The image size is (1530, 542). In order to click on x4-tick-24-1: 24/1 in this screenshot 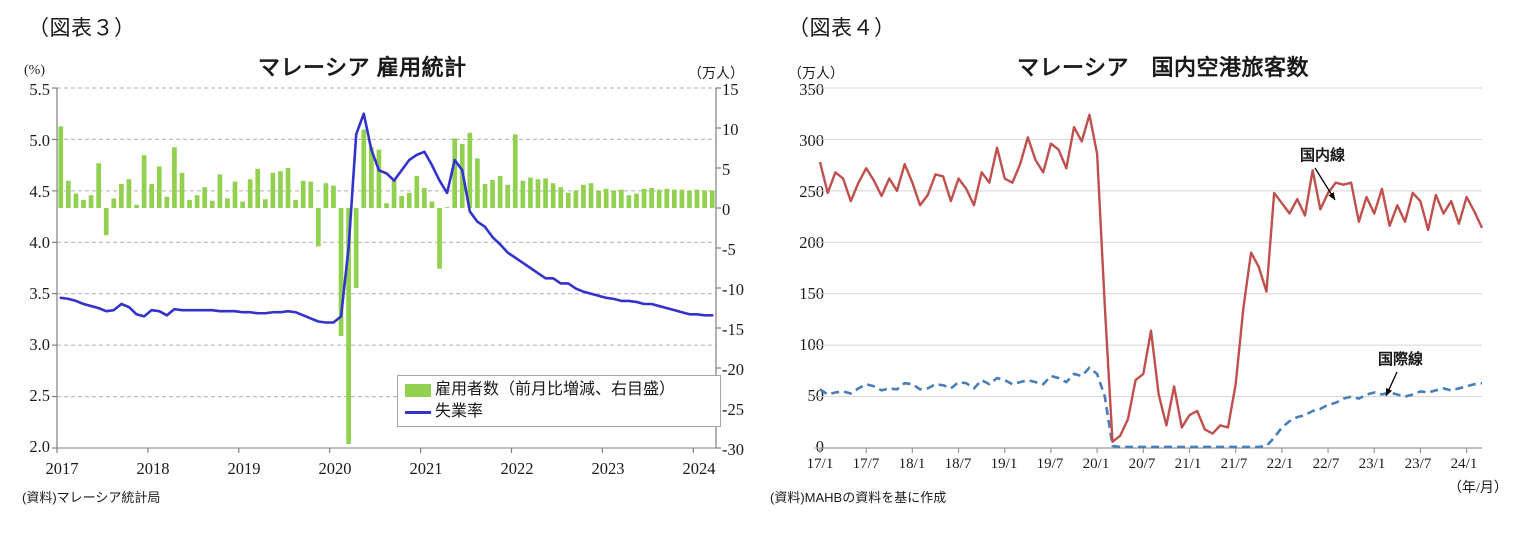, I will do `click(1464, 464)`.